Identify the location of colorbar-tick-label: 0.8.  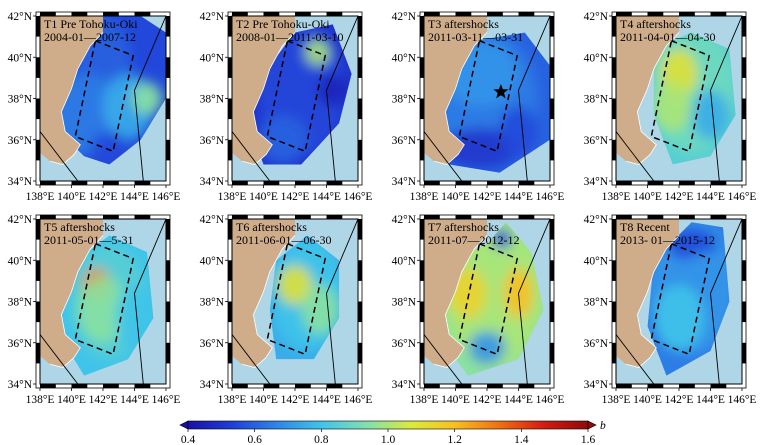
(321, 439).